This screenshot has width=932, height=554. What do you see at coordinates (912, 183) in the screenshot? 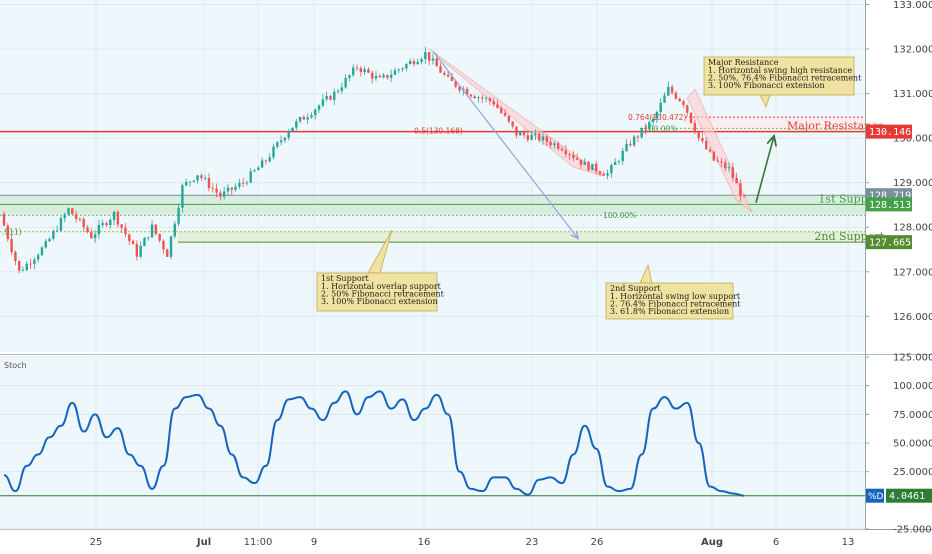
I see `price-tick-label: 129.000` at bounding box center [912, 183].